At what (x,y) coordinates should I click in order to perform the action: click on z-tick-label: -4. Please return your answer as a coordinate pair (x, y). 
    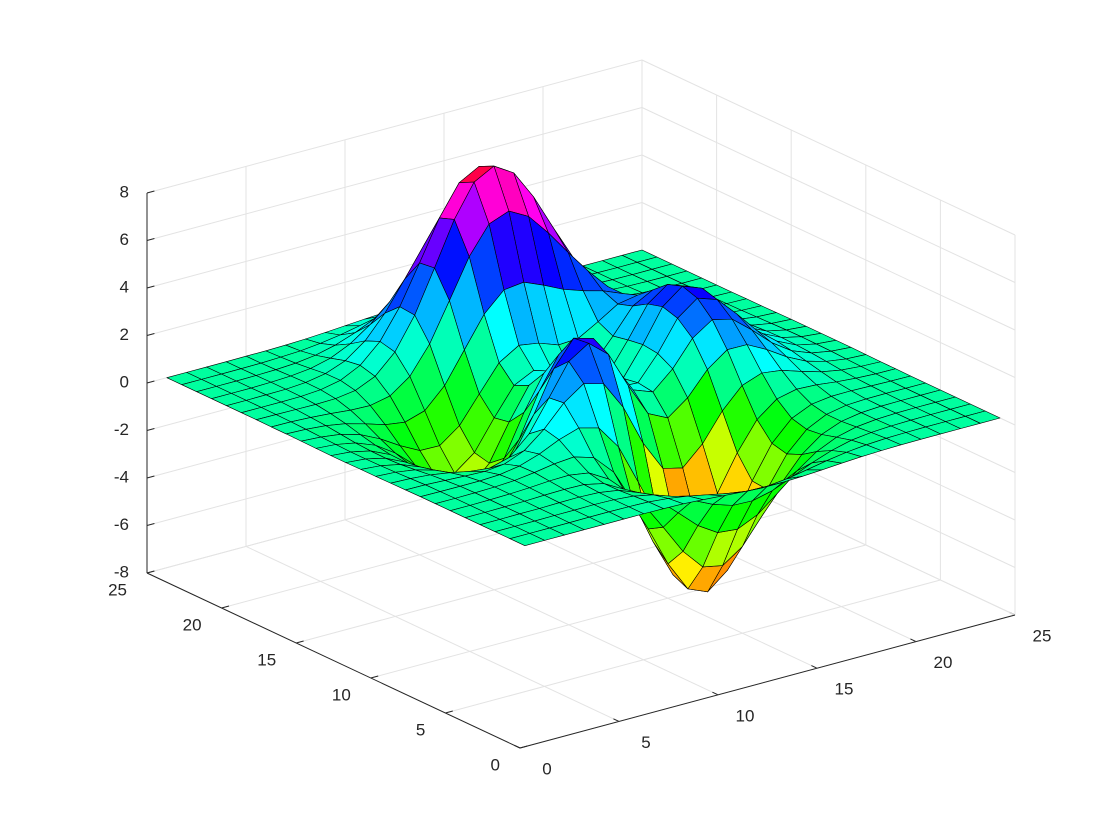
    Looking at the image, I should click on (121, 476).